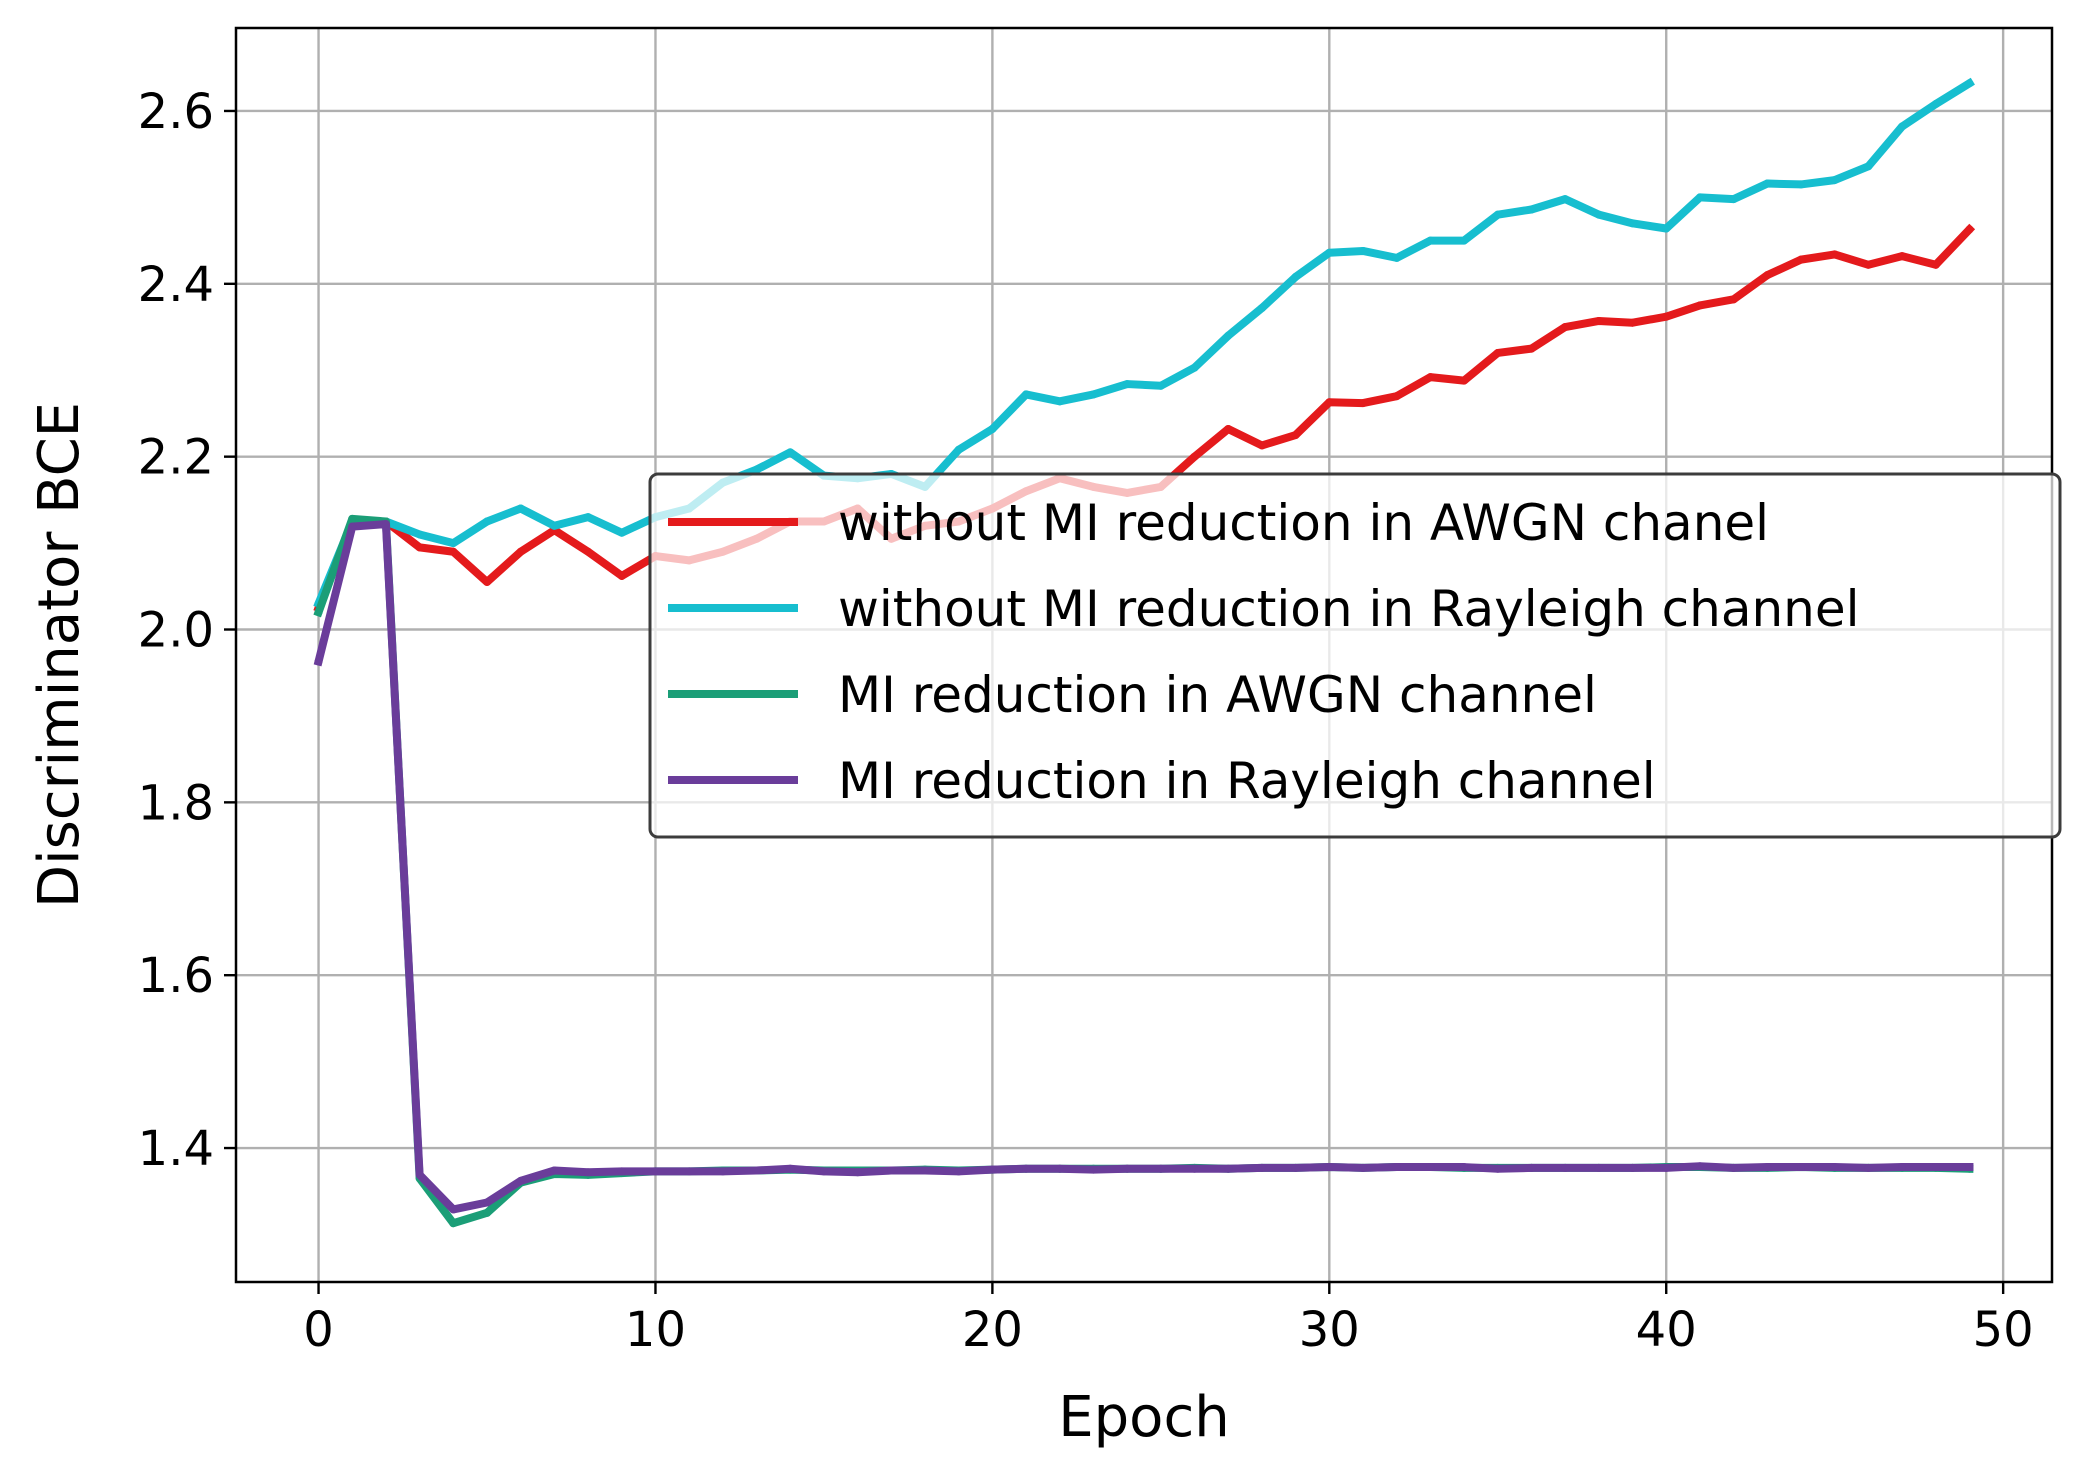 This screenshot has width=2079, height=1475. Describe the element at coordinates (992, 1330) in the screenshot. I see `x-tick-label: 20` at that location.